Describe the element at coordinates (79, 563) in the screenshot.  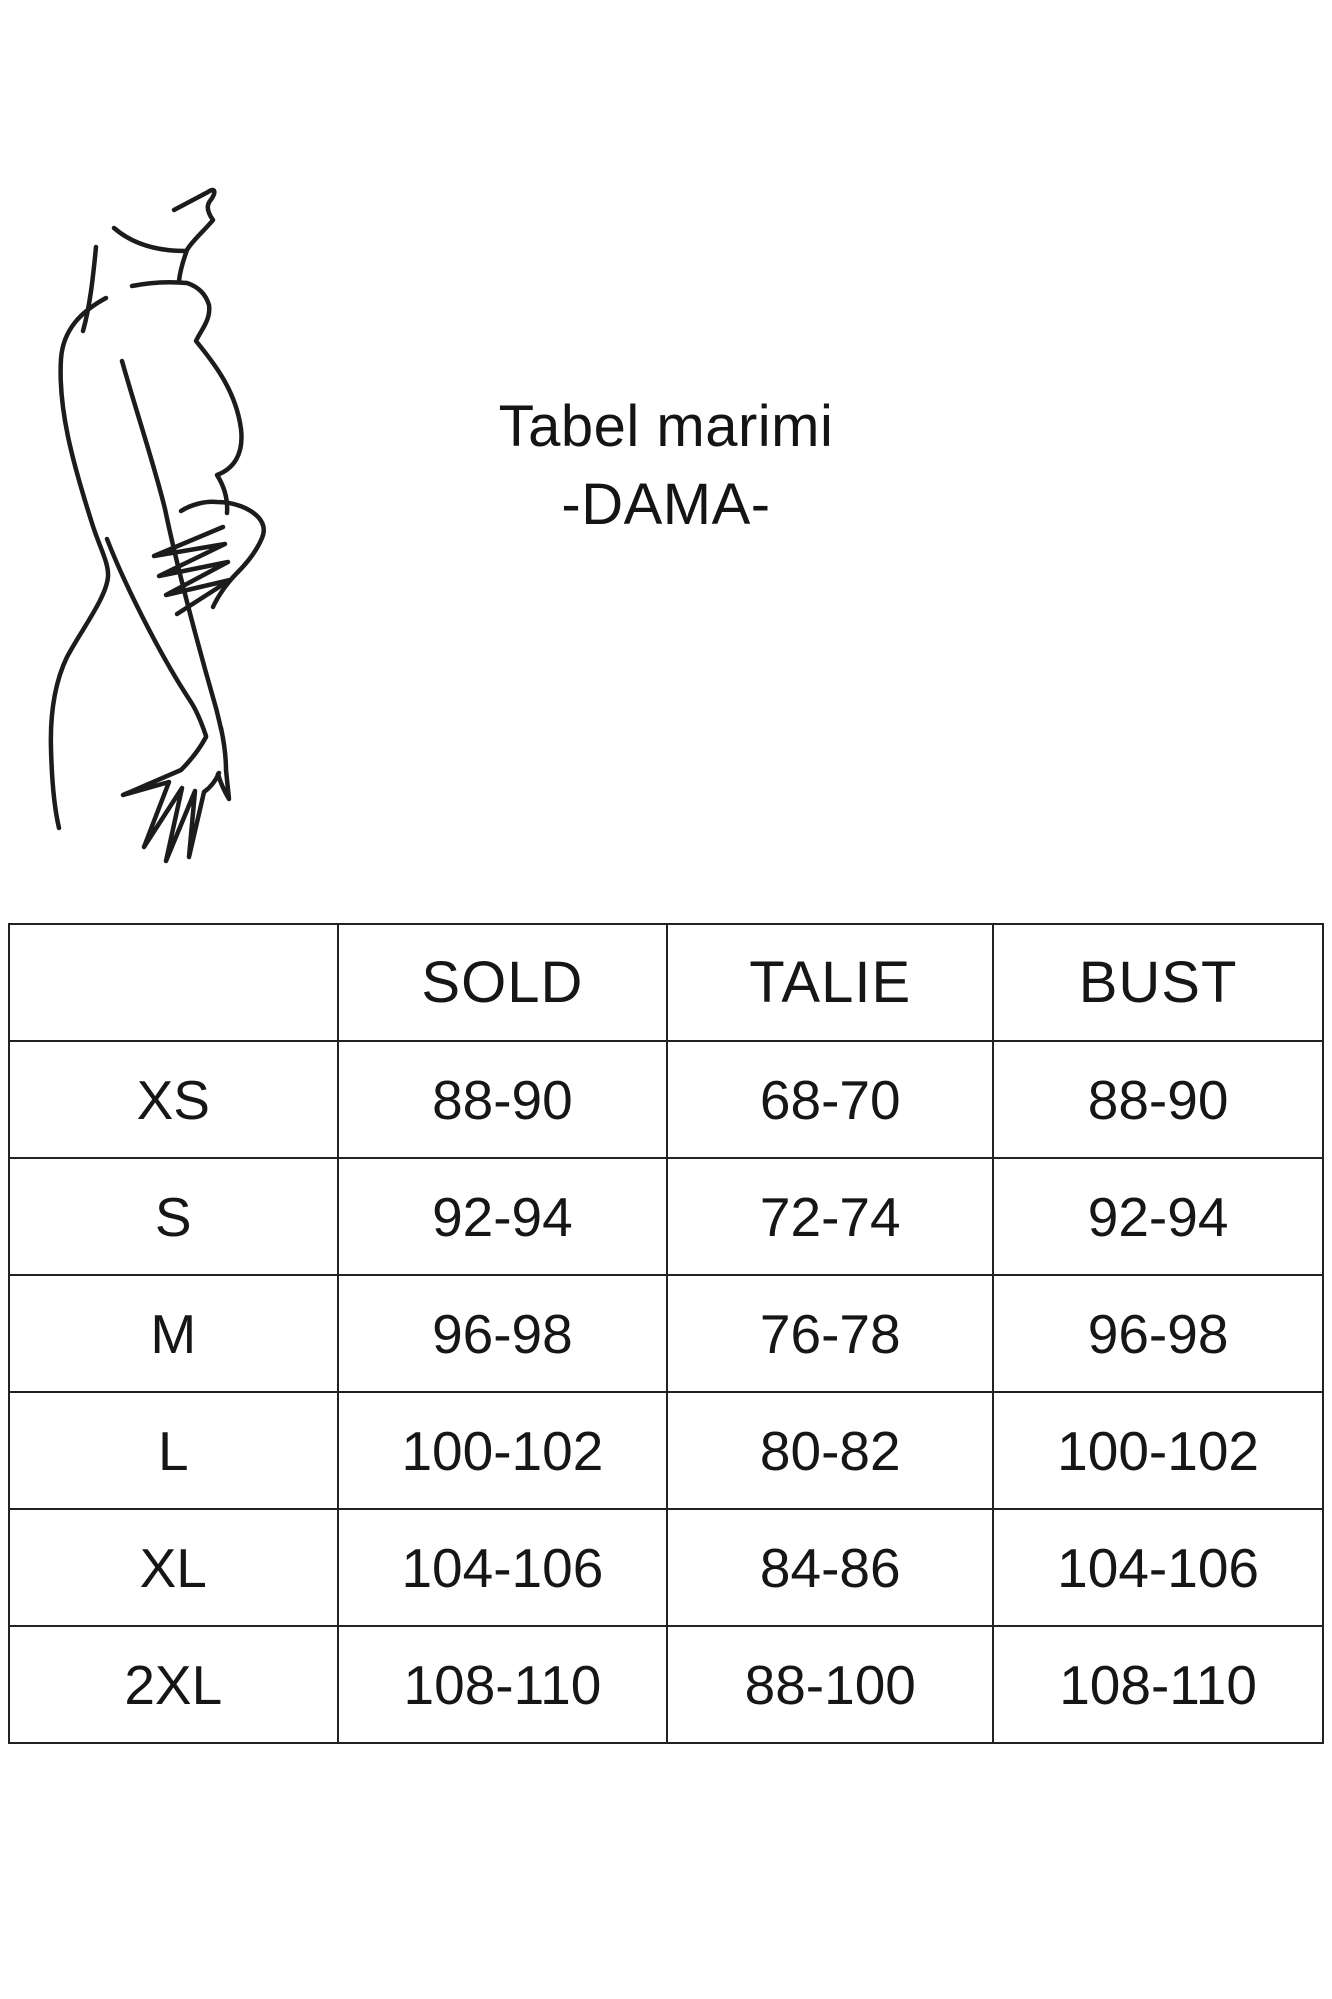
I see `figure-back-hip-line` at that location.